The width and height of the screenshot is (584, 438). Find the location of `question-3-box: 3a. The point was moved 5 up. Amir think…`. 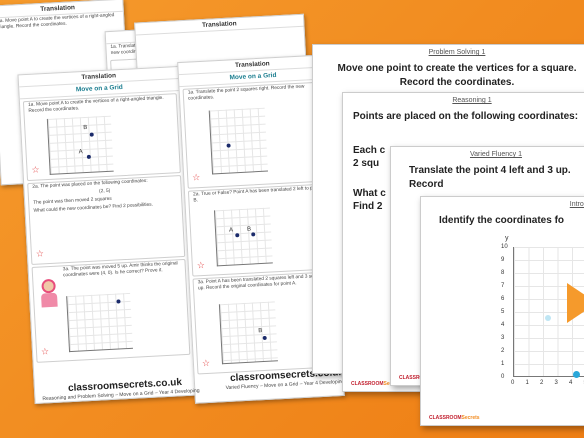

question-3-box: 3a. The point was moved 5 up. Amir think… is located at coordinates (111, 310).